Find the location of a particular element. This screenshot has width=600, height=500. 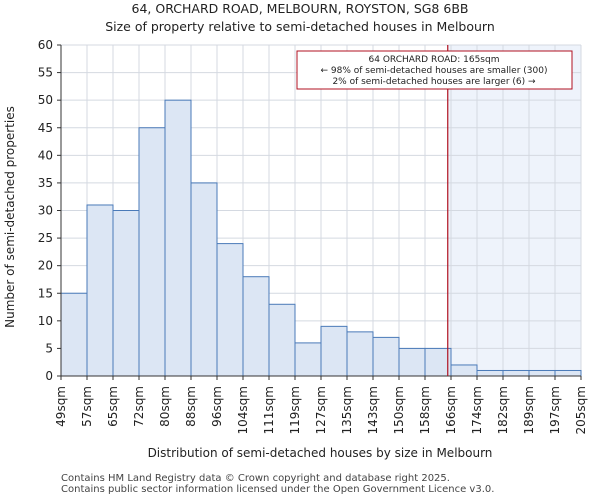

x-tick-label: 189sqm is located at coordinates (529, 410).